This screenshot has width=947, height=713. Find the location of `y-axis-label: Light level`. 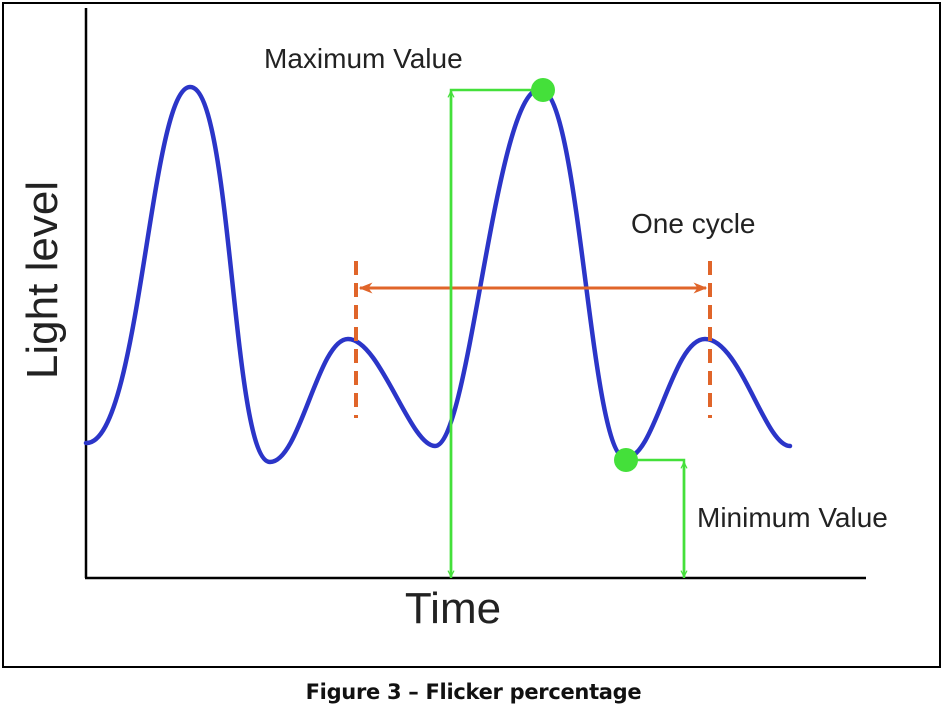

y-axis-label: Light level is located at coordinates (42, 280).